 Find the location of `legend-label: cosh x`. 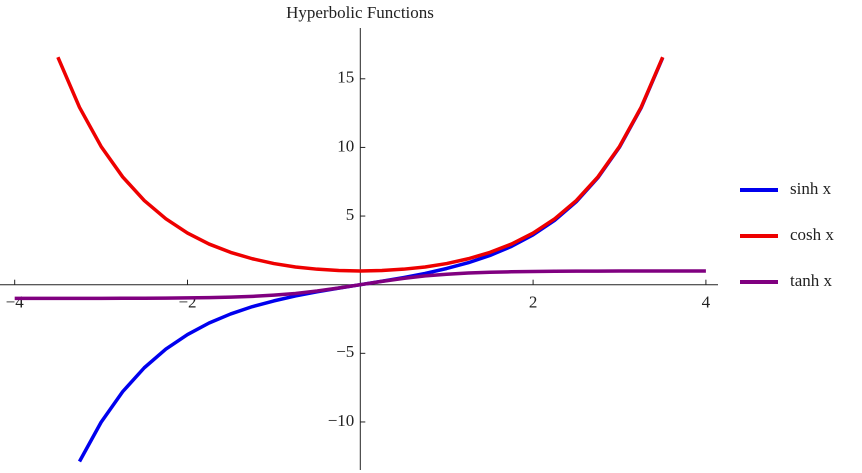

legend-label: cosh x is located at coordinates (812, 234).